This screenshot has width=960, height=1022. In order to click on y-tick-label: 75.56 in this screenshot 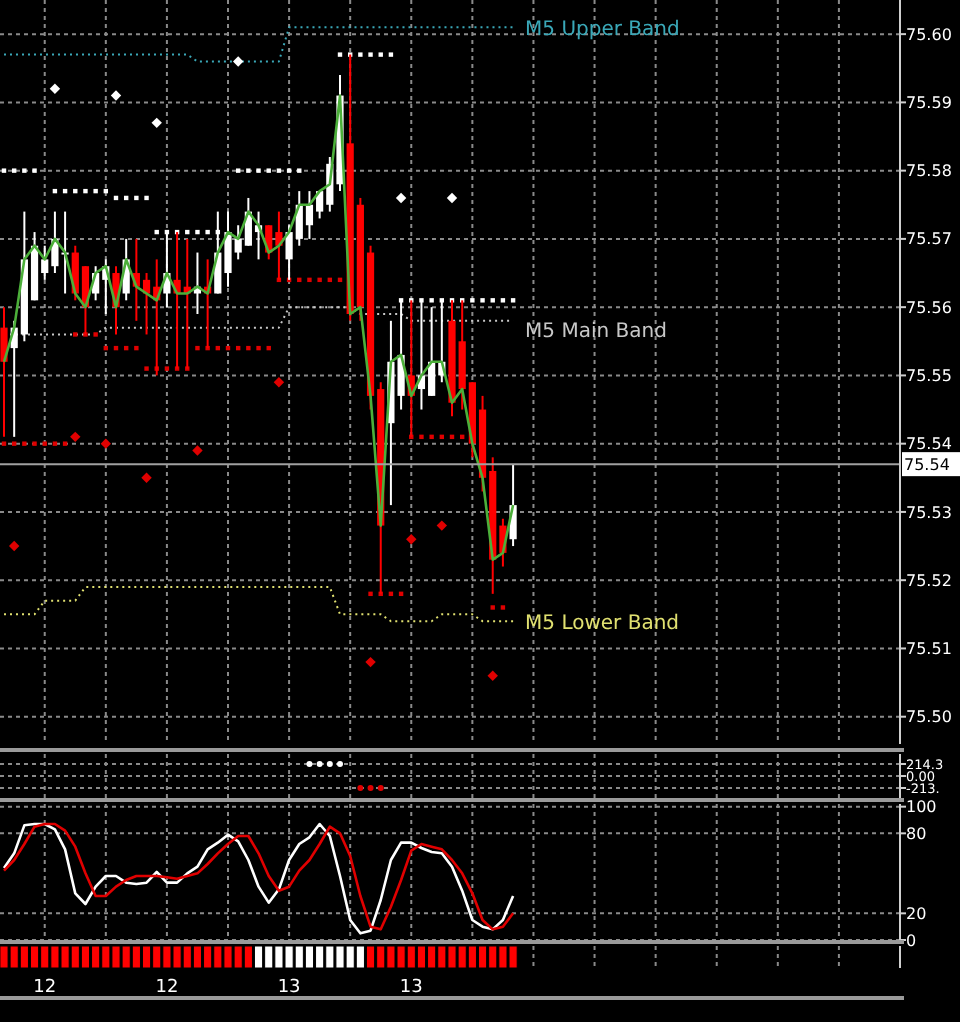, I will do `click(929, 307)`.